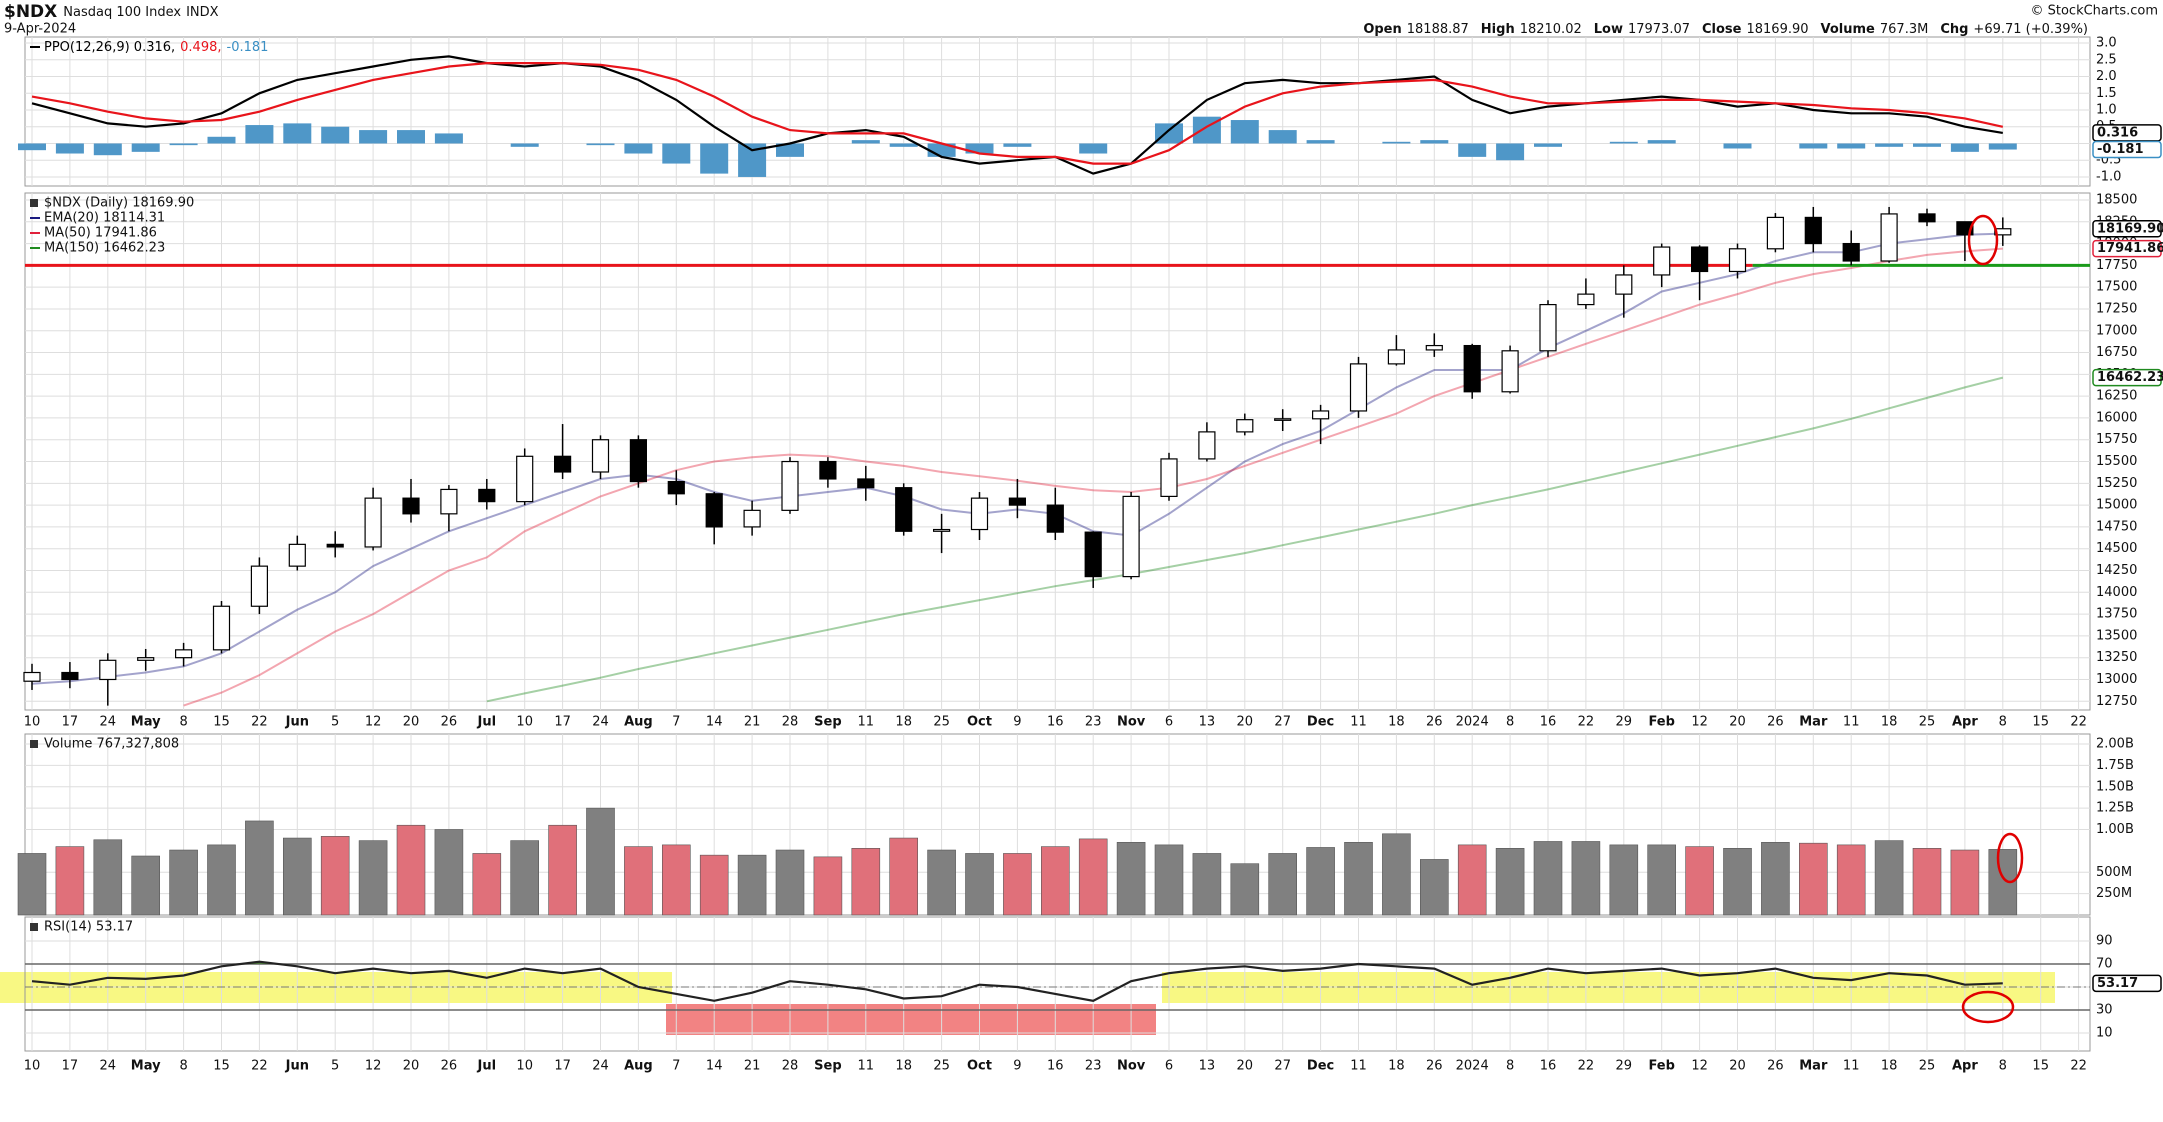 This screenshot has height=1122, width=2163. What do you see at coordinates (2130, 377) in the screenshot?
I see `last-value-label: 16462.23` at bounding box center [2130, 377].